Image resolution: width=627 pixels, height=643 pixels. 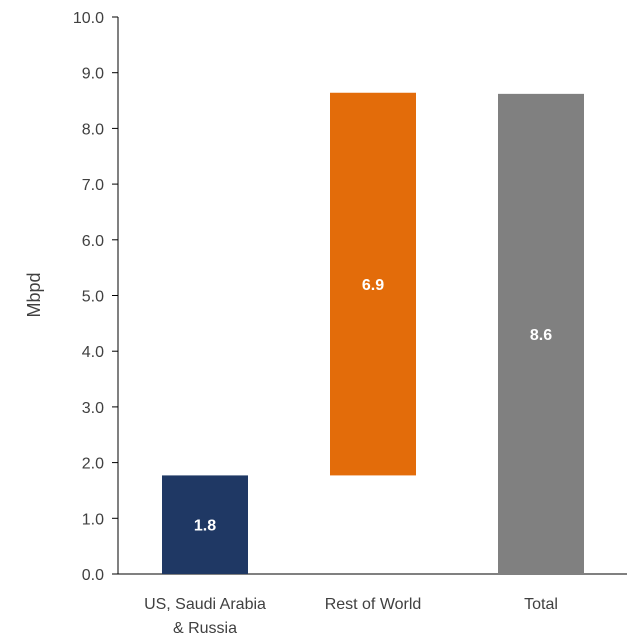 I want to click on y-tick-label: 6.0, so click(x=93, y=241).